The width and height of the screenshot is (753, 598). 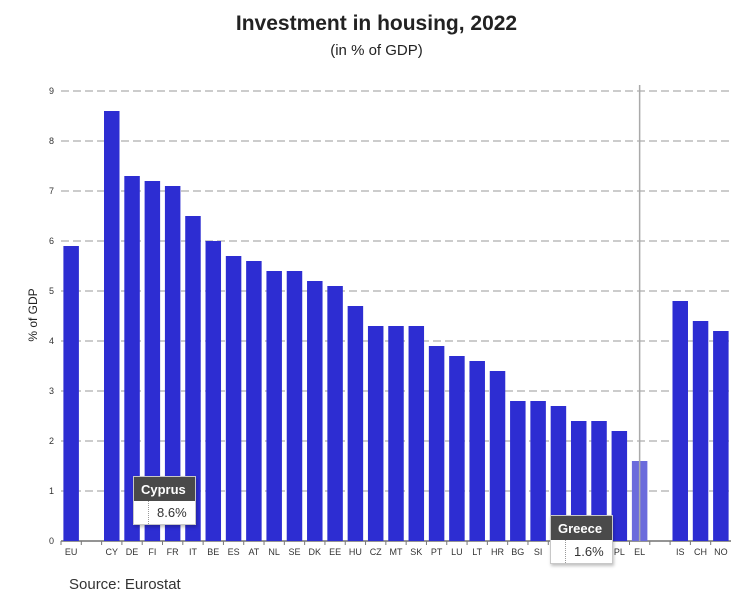 What do you see at coordinates (233, 398) in the screenshot?
I see `bar-es` at bounding box center [233, 398].